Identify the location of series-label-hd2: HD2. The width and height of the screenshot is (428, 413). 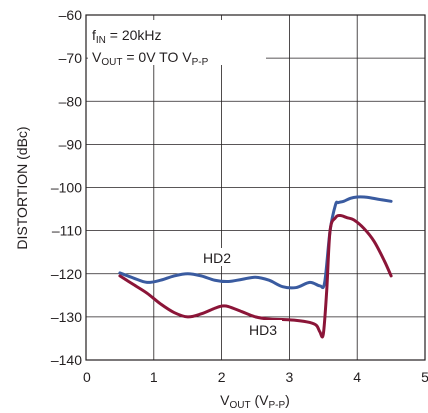
(217, 258).